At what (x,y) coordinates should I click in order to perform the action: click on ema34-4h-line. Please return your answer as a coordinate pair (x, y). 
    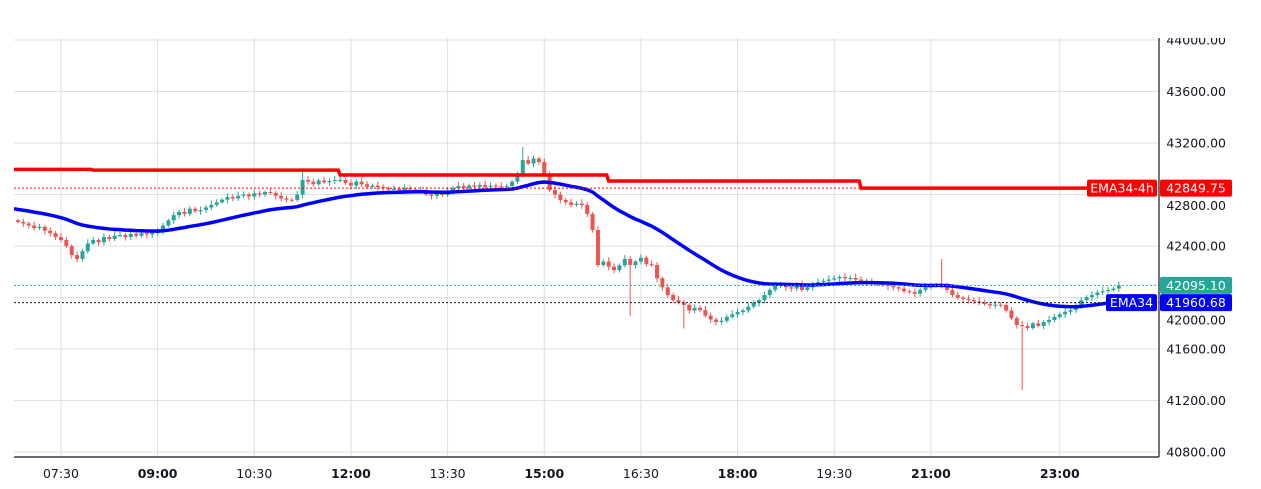
    Looking at the image, I should click on (566, 178).